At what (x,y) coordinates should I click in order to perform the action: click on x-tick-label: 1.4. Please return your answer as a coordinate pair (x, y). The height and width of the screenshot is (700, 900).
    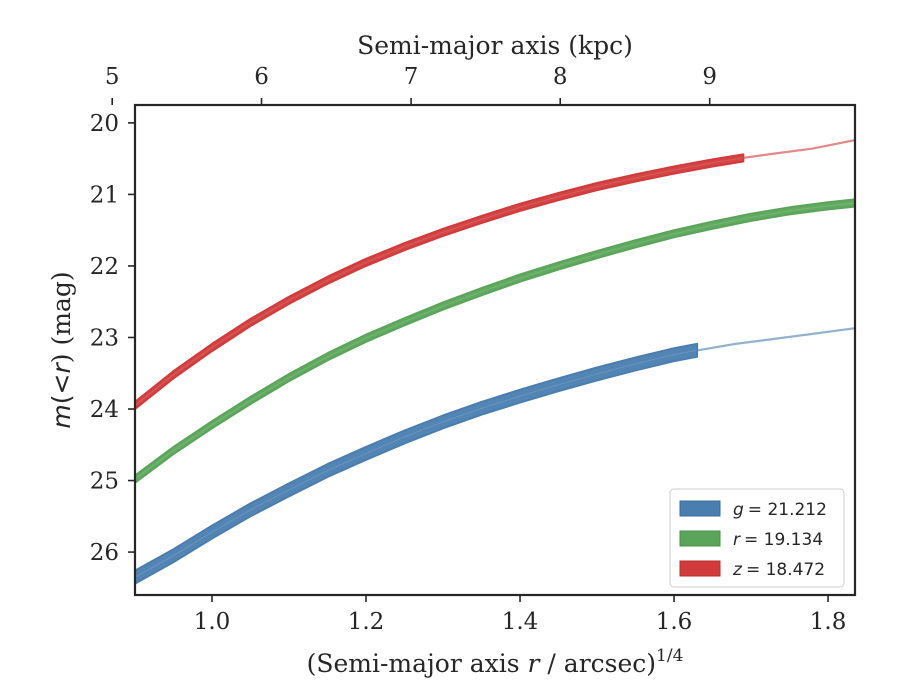
    Looking at the image, I should click on (520, 622).